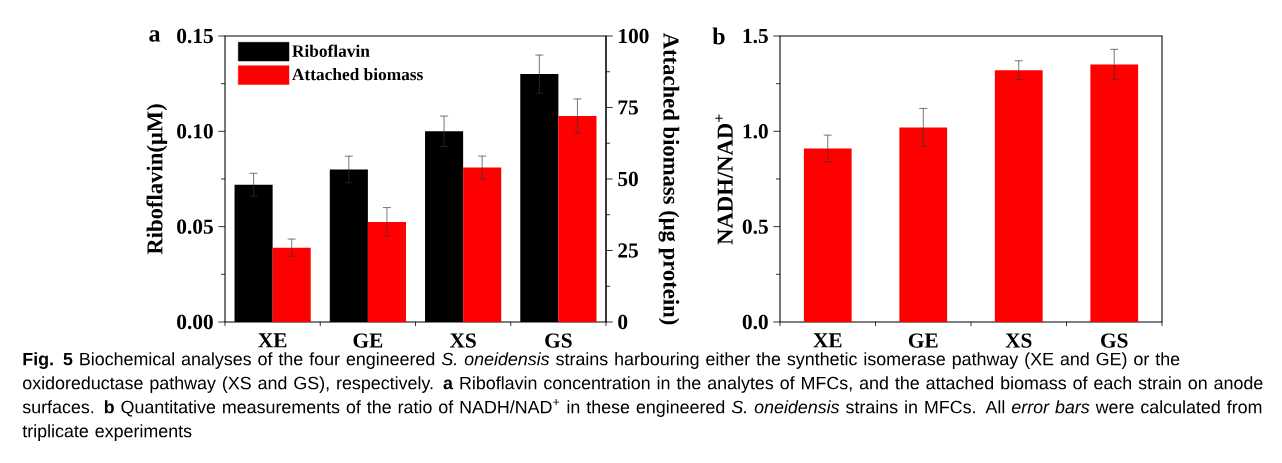 The width and height of the screenshot is (1282, 463). Describe the element at coordinates (634, 36) in the screenshot. I see `y2-tick-label: 100` at that location.